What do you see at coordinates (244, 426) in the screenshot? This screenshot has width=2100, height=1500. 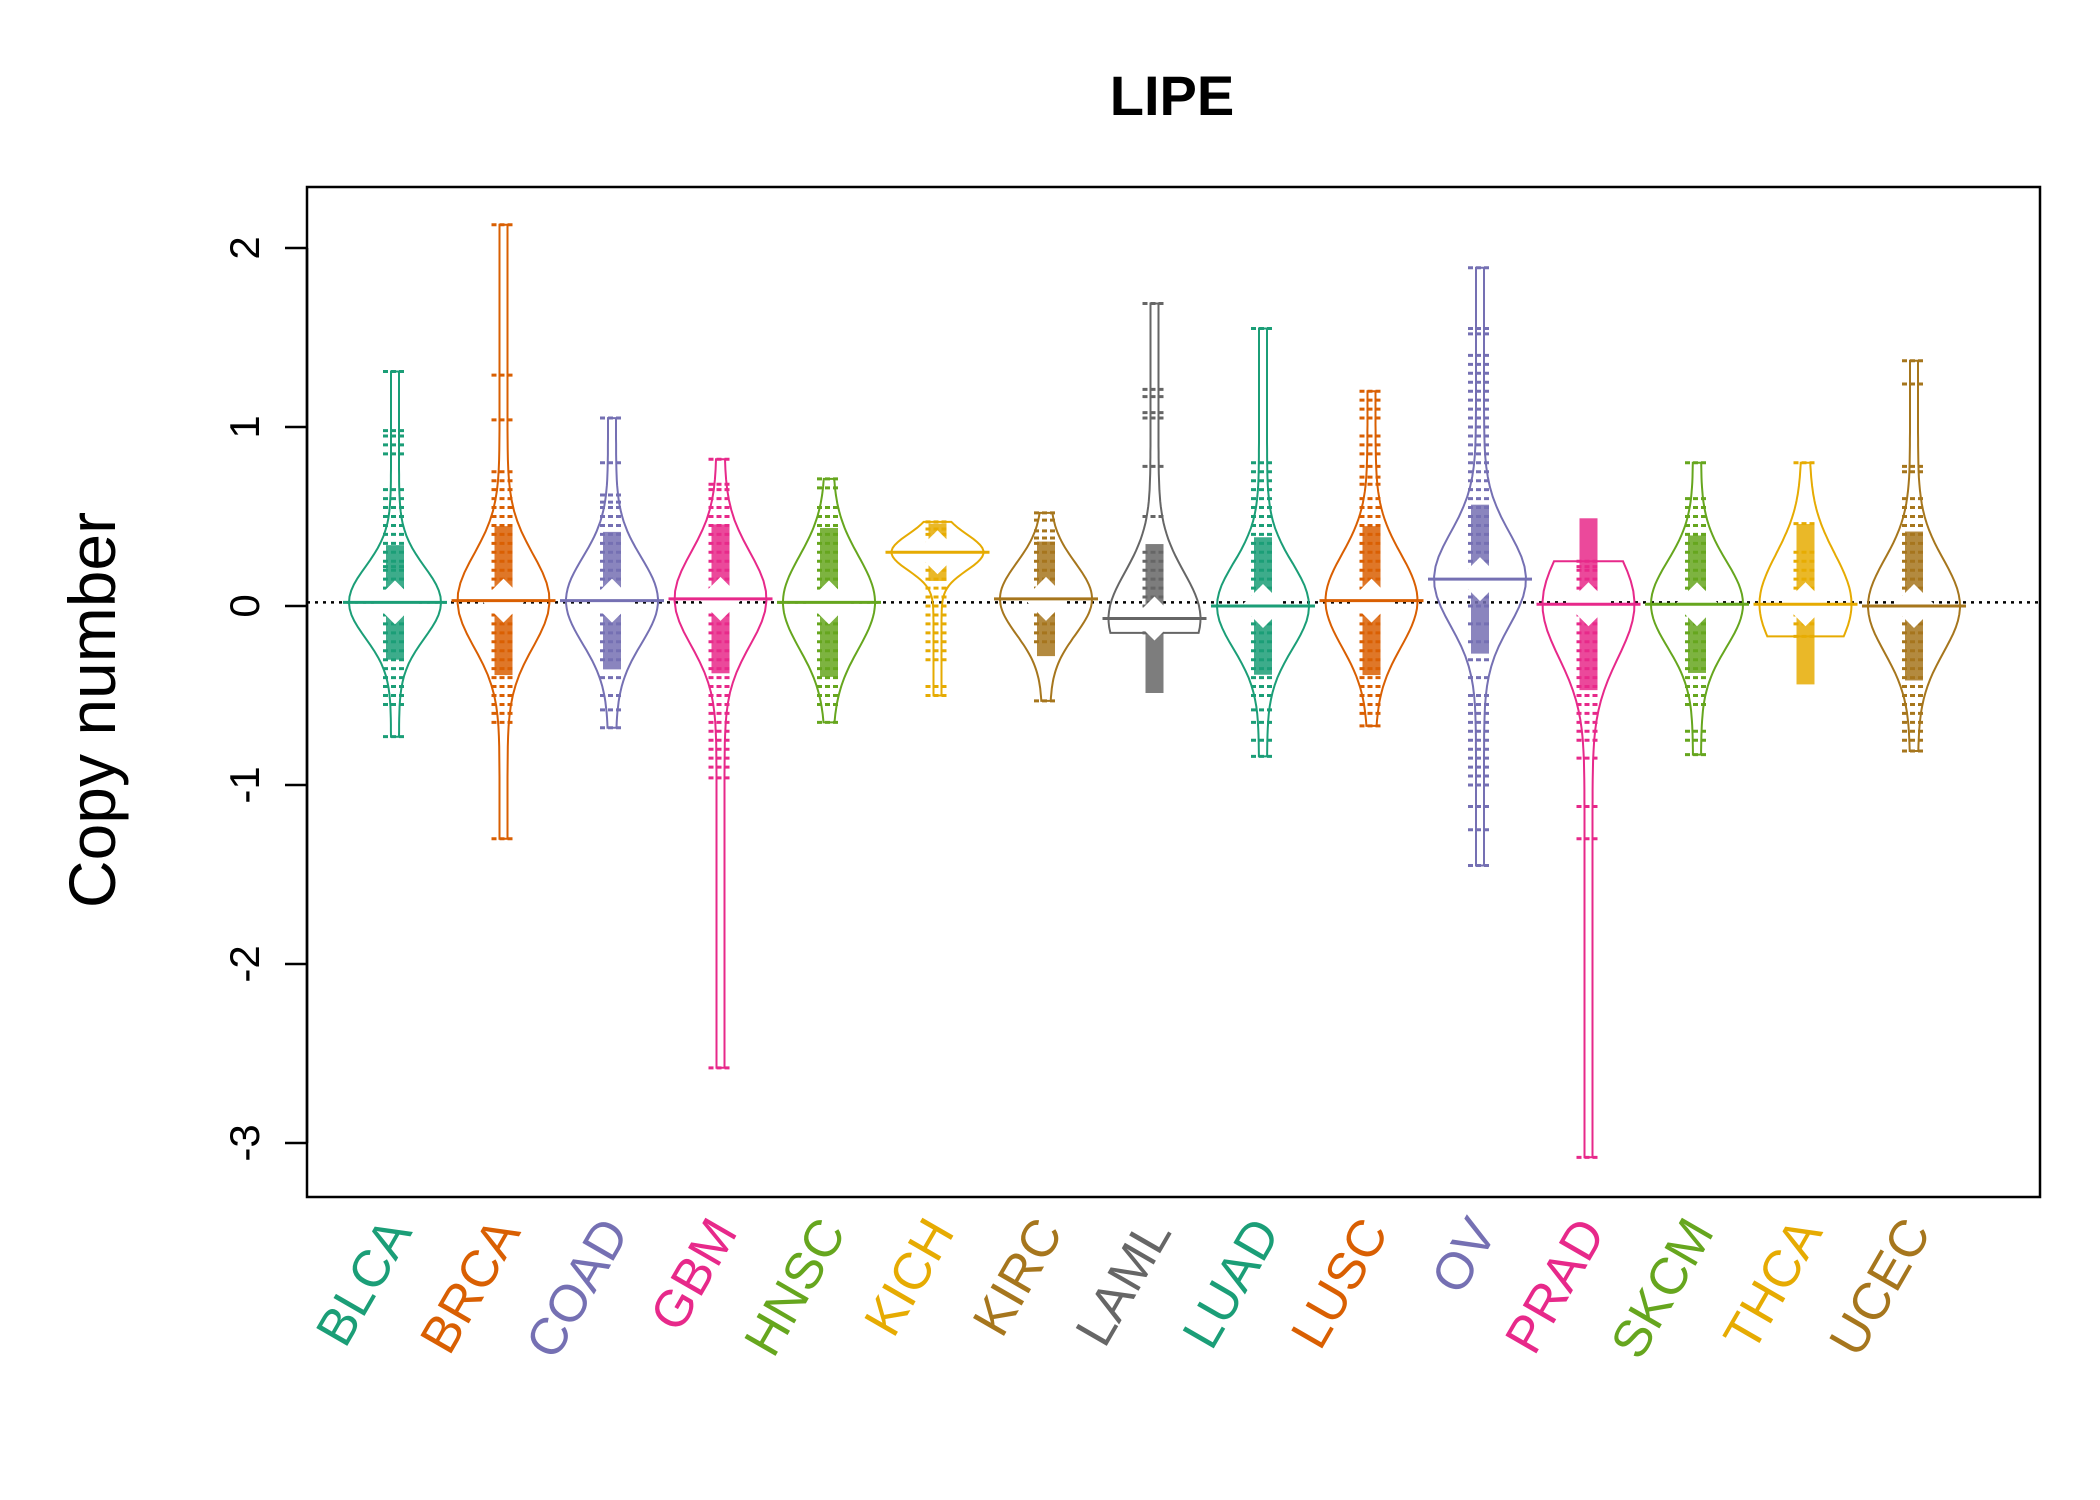 I see `y-tick-label: 1` at bounding box center [244, 426].